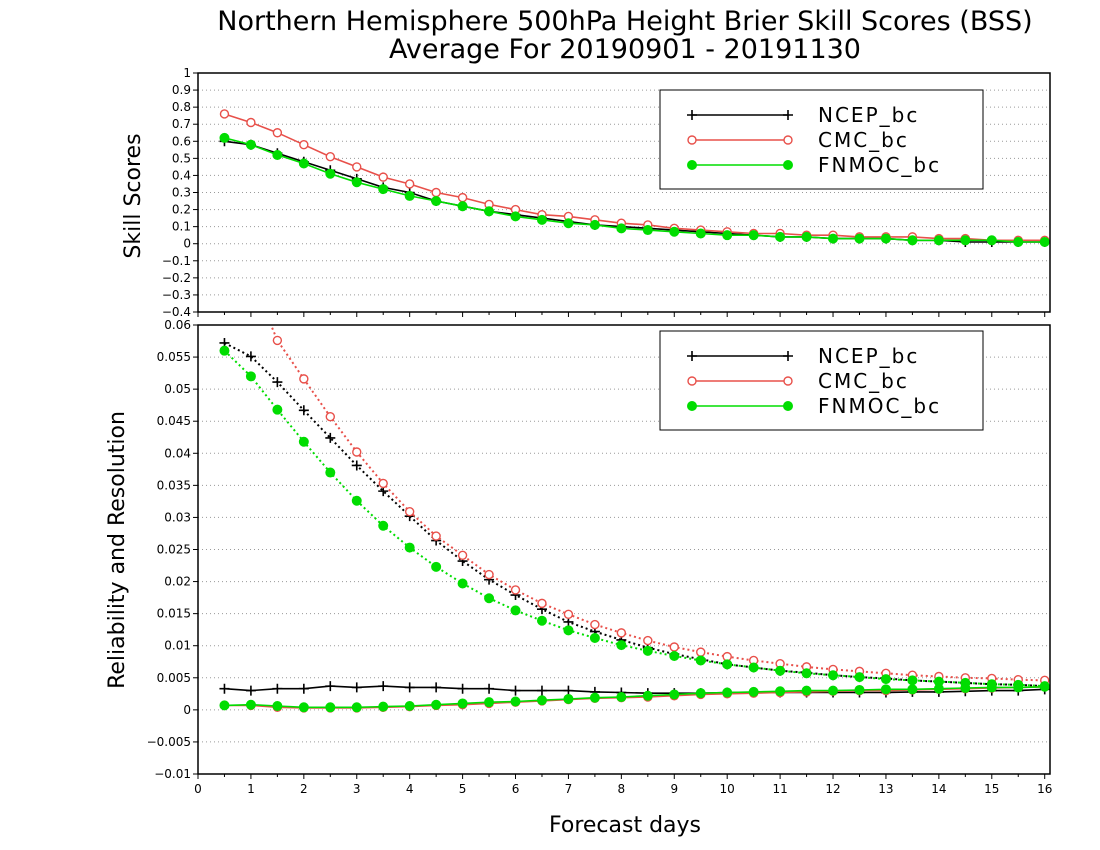 The width and height of the screenshot is (1100, 850). I want to click on bottom-y-tick-label: 0.045, so click(174, 421).